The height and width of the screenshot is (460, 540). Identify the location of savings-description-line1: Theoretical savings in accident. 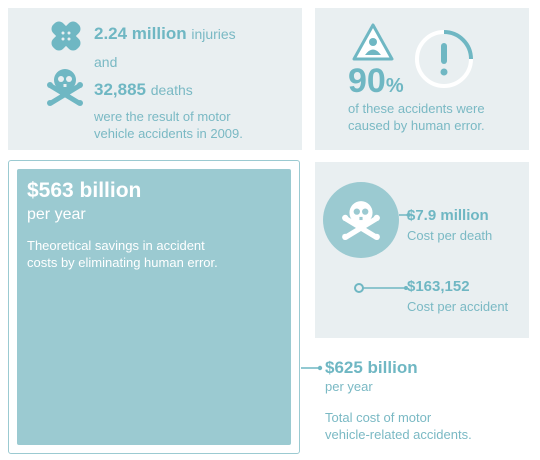
(116, 245).